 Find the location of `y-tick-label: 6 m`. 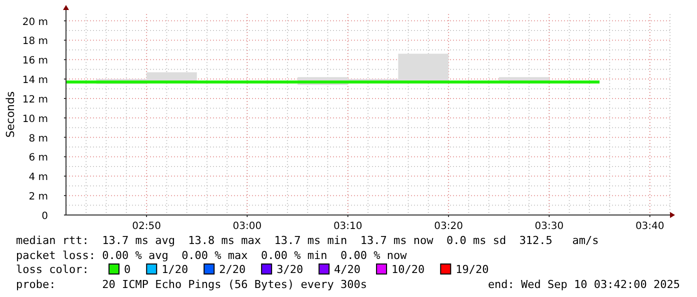

y-tick-label: 6 m is located at coordinates (38, 158).